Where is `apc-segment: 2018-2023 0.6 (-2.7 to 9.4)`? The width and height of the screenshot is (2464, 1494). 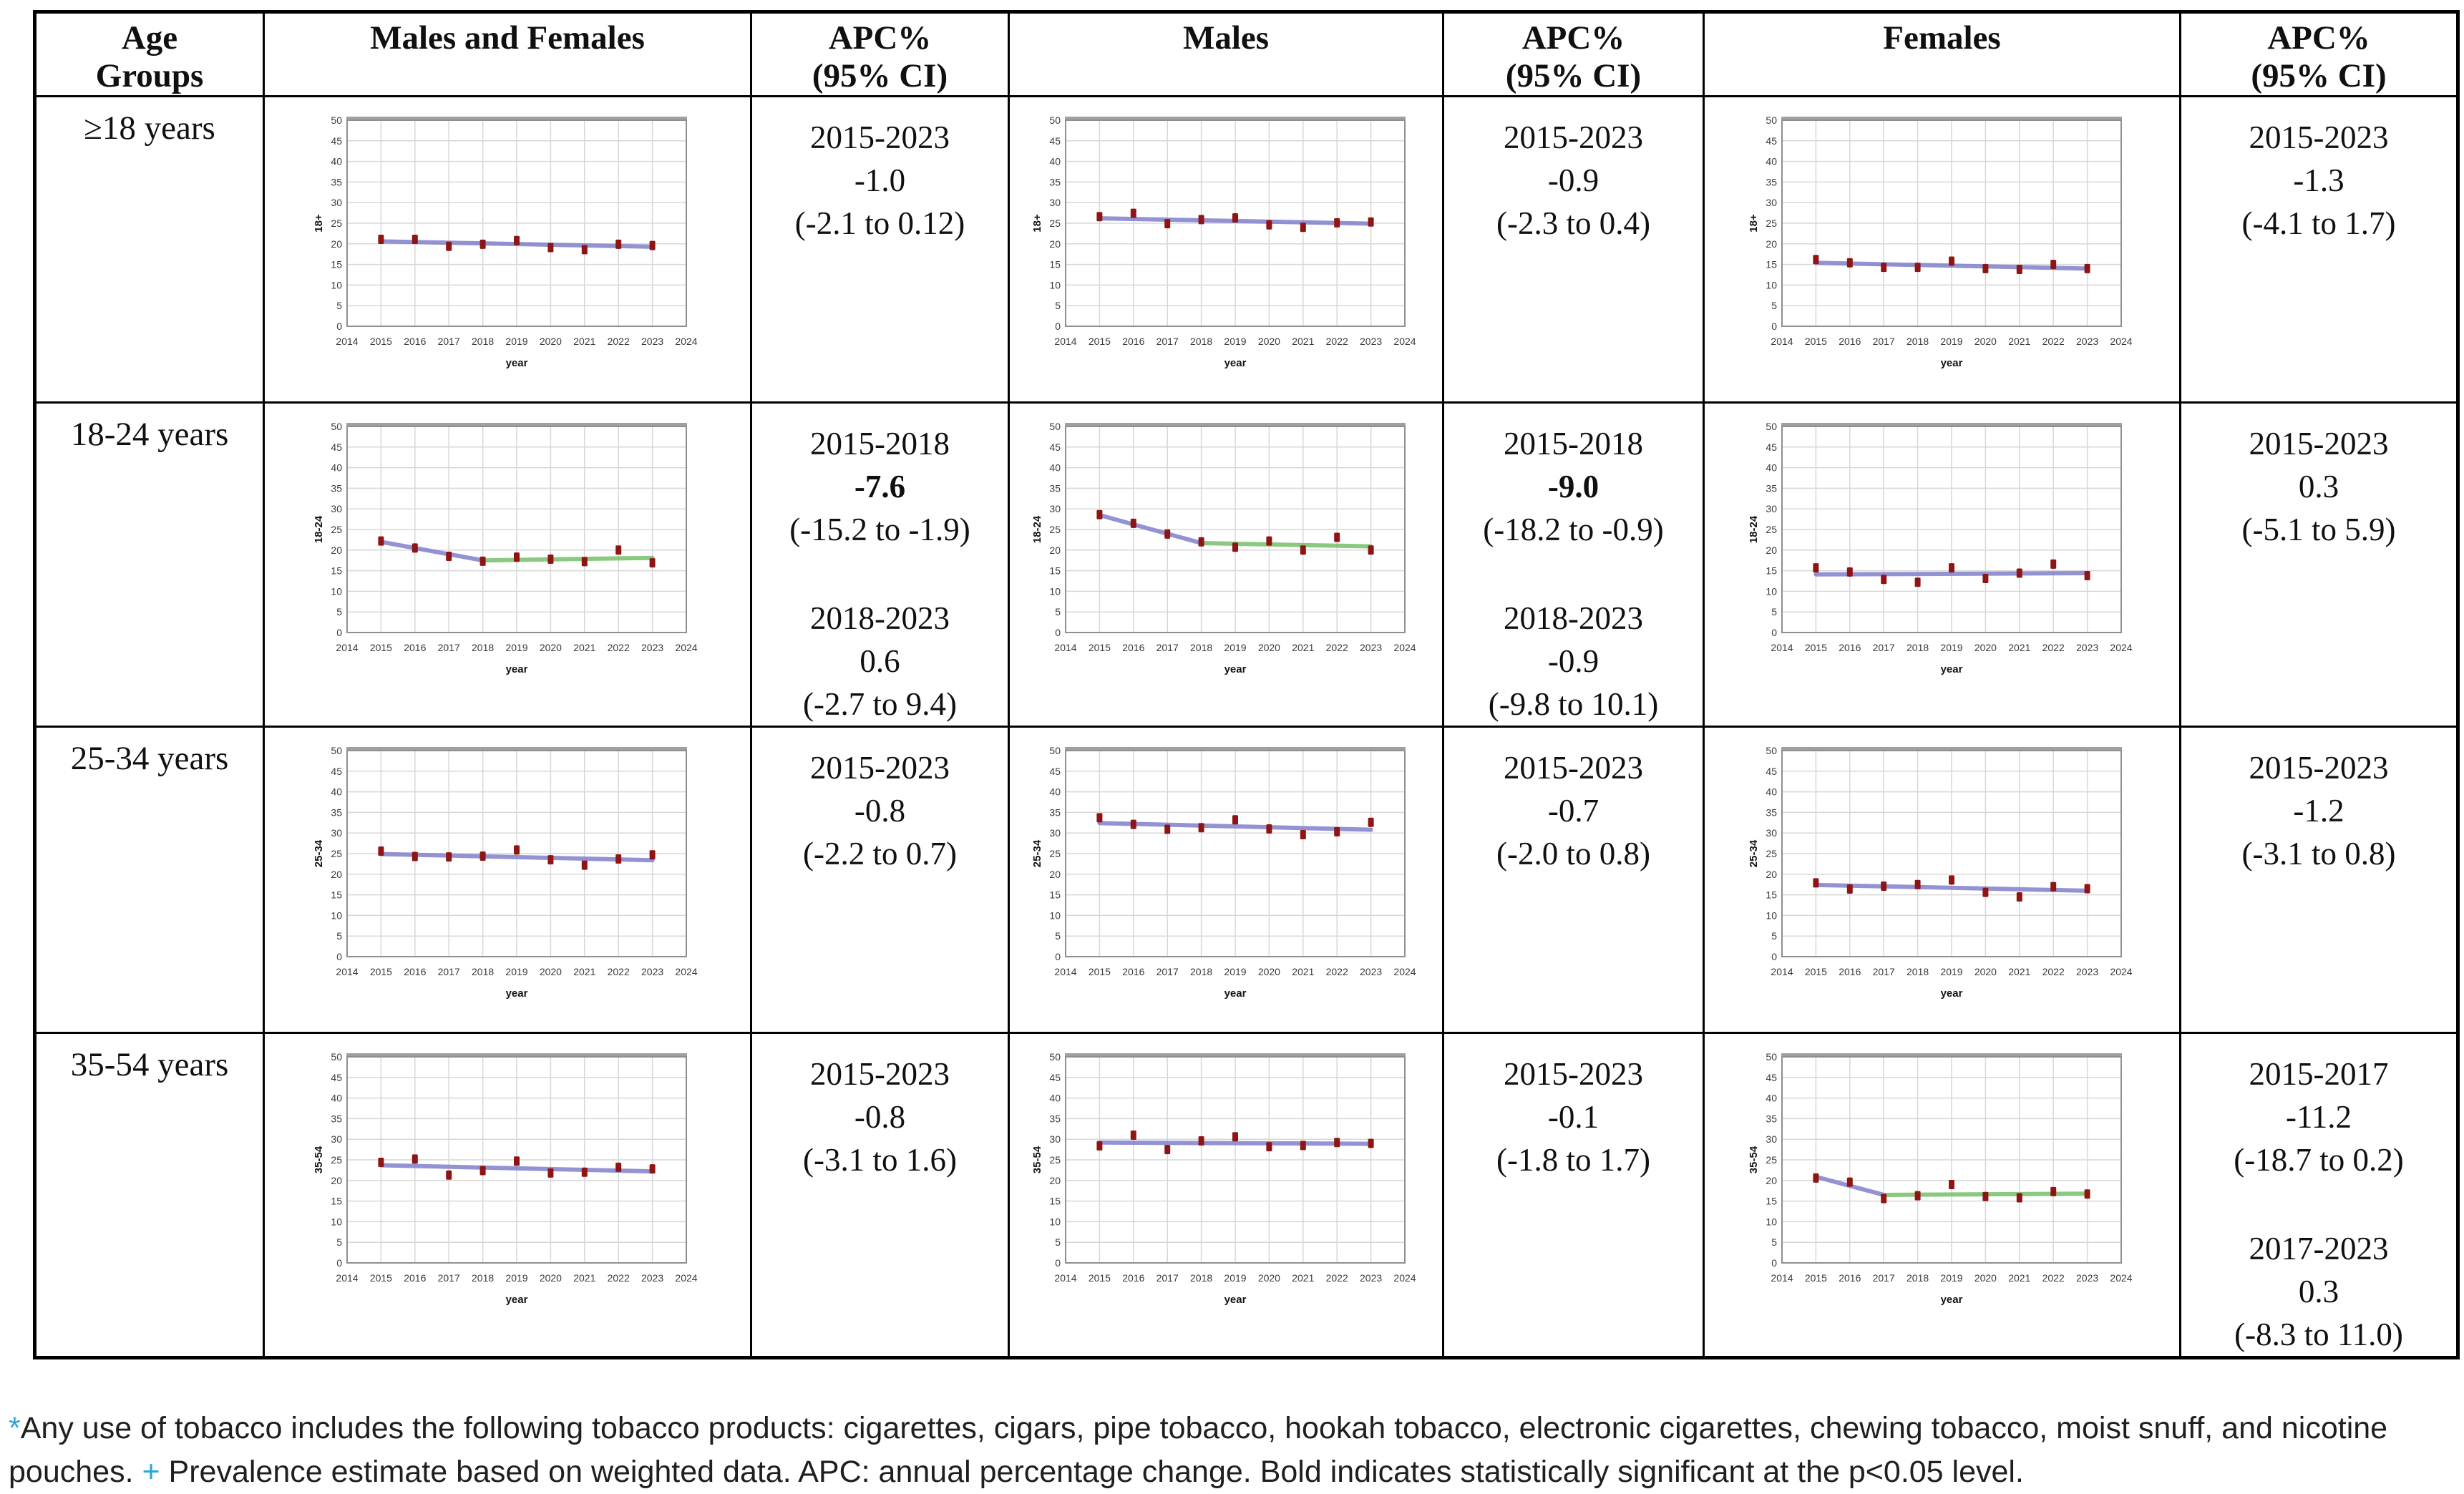 apc-segment: 2018-2023 0.6 (-2.7 to 9.4) is located at coordinates (880, 661).